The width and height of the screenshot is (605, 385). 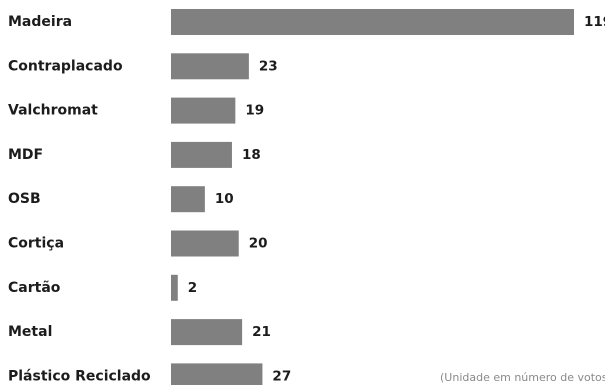 I want to click on value-label: 2, so click(x=192, y=288).